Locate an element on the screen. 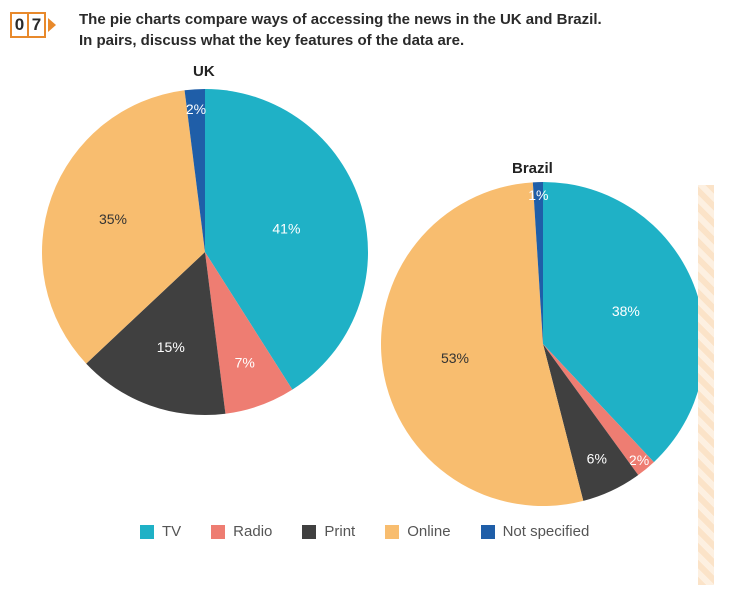 The width and height of the screenshot is (730, 600). legend-label: Radio is located at coordinates (253, 531).